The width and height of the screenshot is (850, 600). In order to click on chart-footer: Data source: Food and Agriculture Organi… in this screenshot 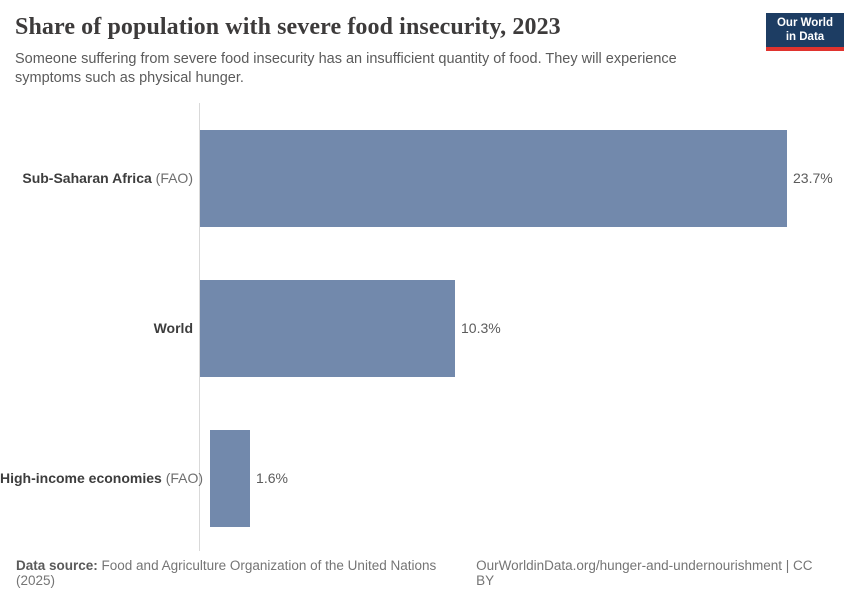, I will do `click(424, 573)`.